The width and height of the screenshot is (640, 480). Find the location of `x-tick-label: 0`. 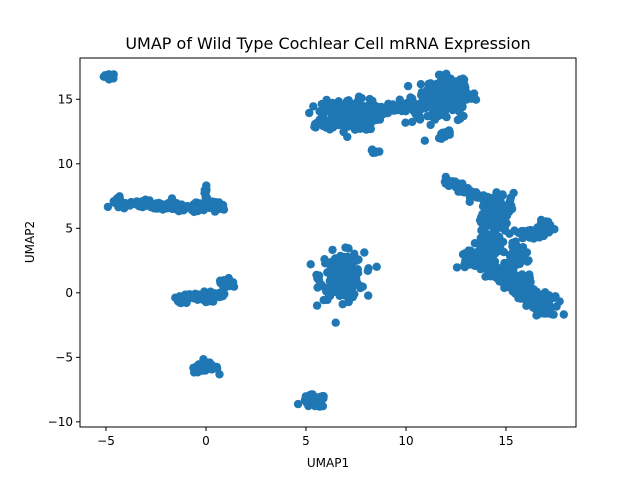

x-tick-label: 0 is located at coordinates (206, 441).